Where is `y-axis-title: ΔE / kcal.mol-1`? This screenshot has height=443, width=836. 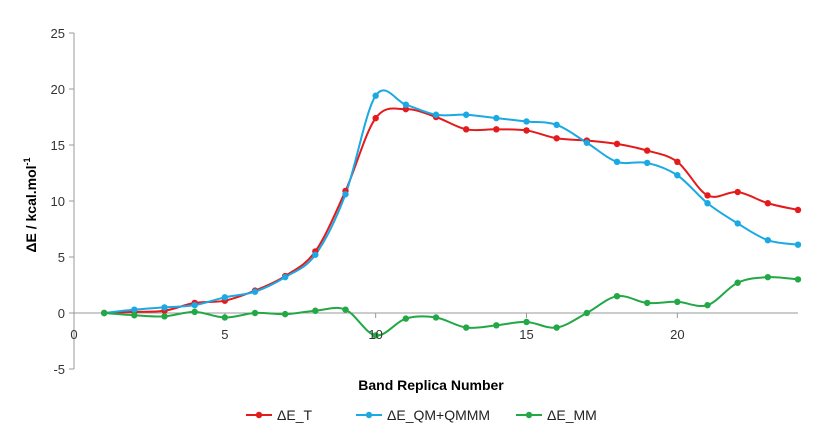
y-axis-title: ΔE / kcal.mol-1 is located at coordinates (30, 204).